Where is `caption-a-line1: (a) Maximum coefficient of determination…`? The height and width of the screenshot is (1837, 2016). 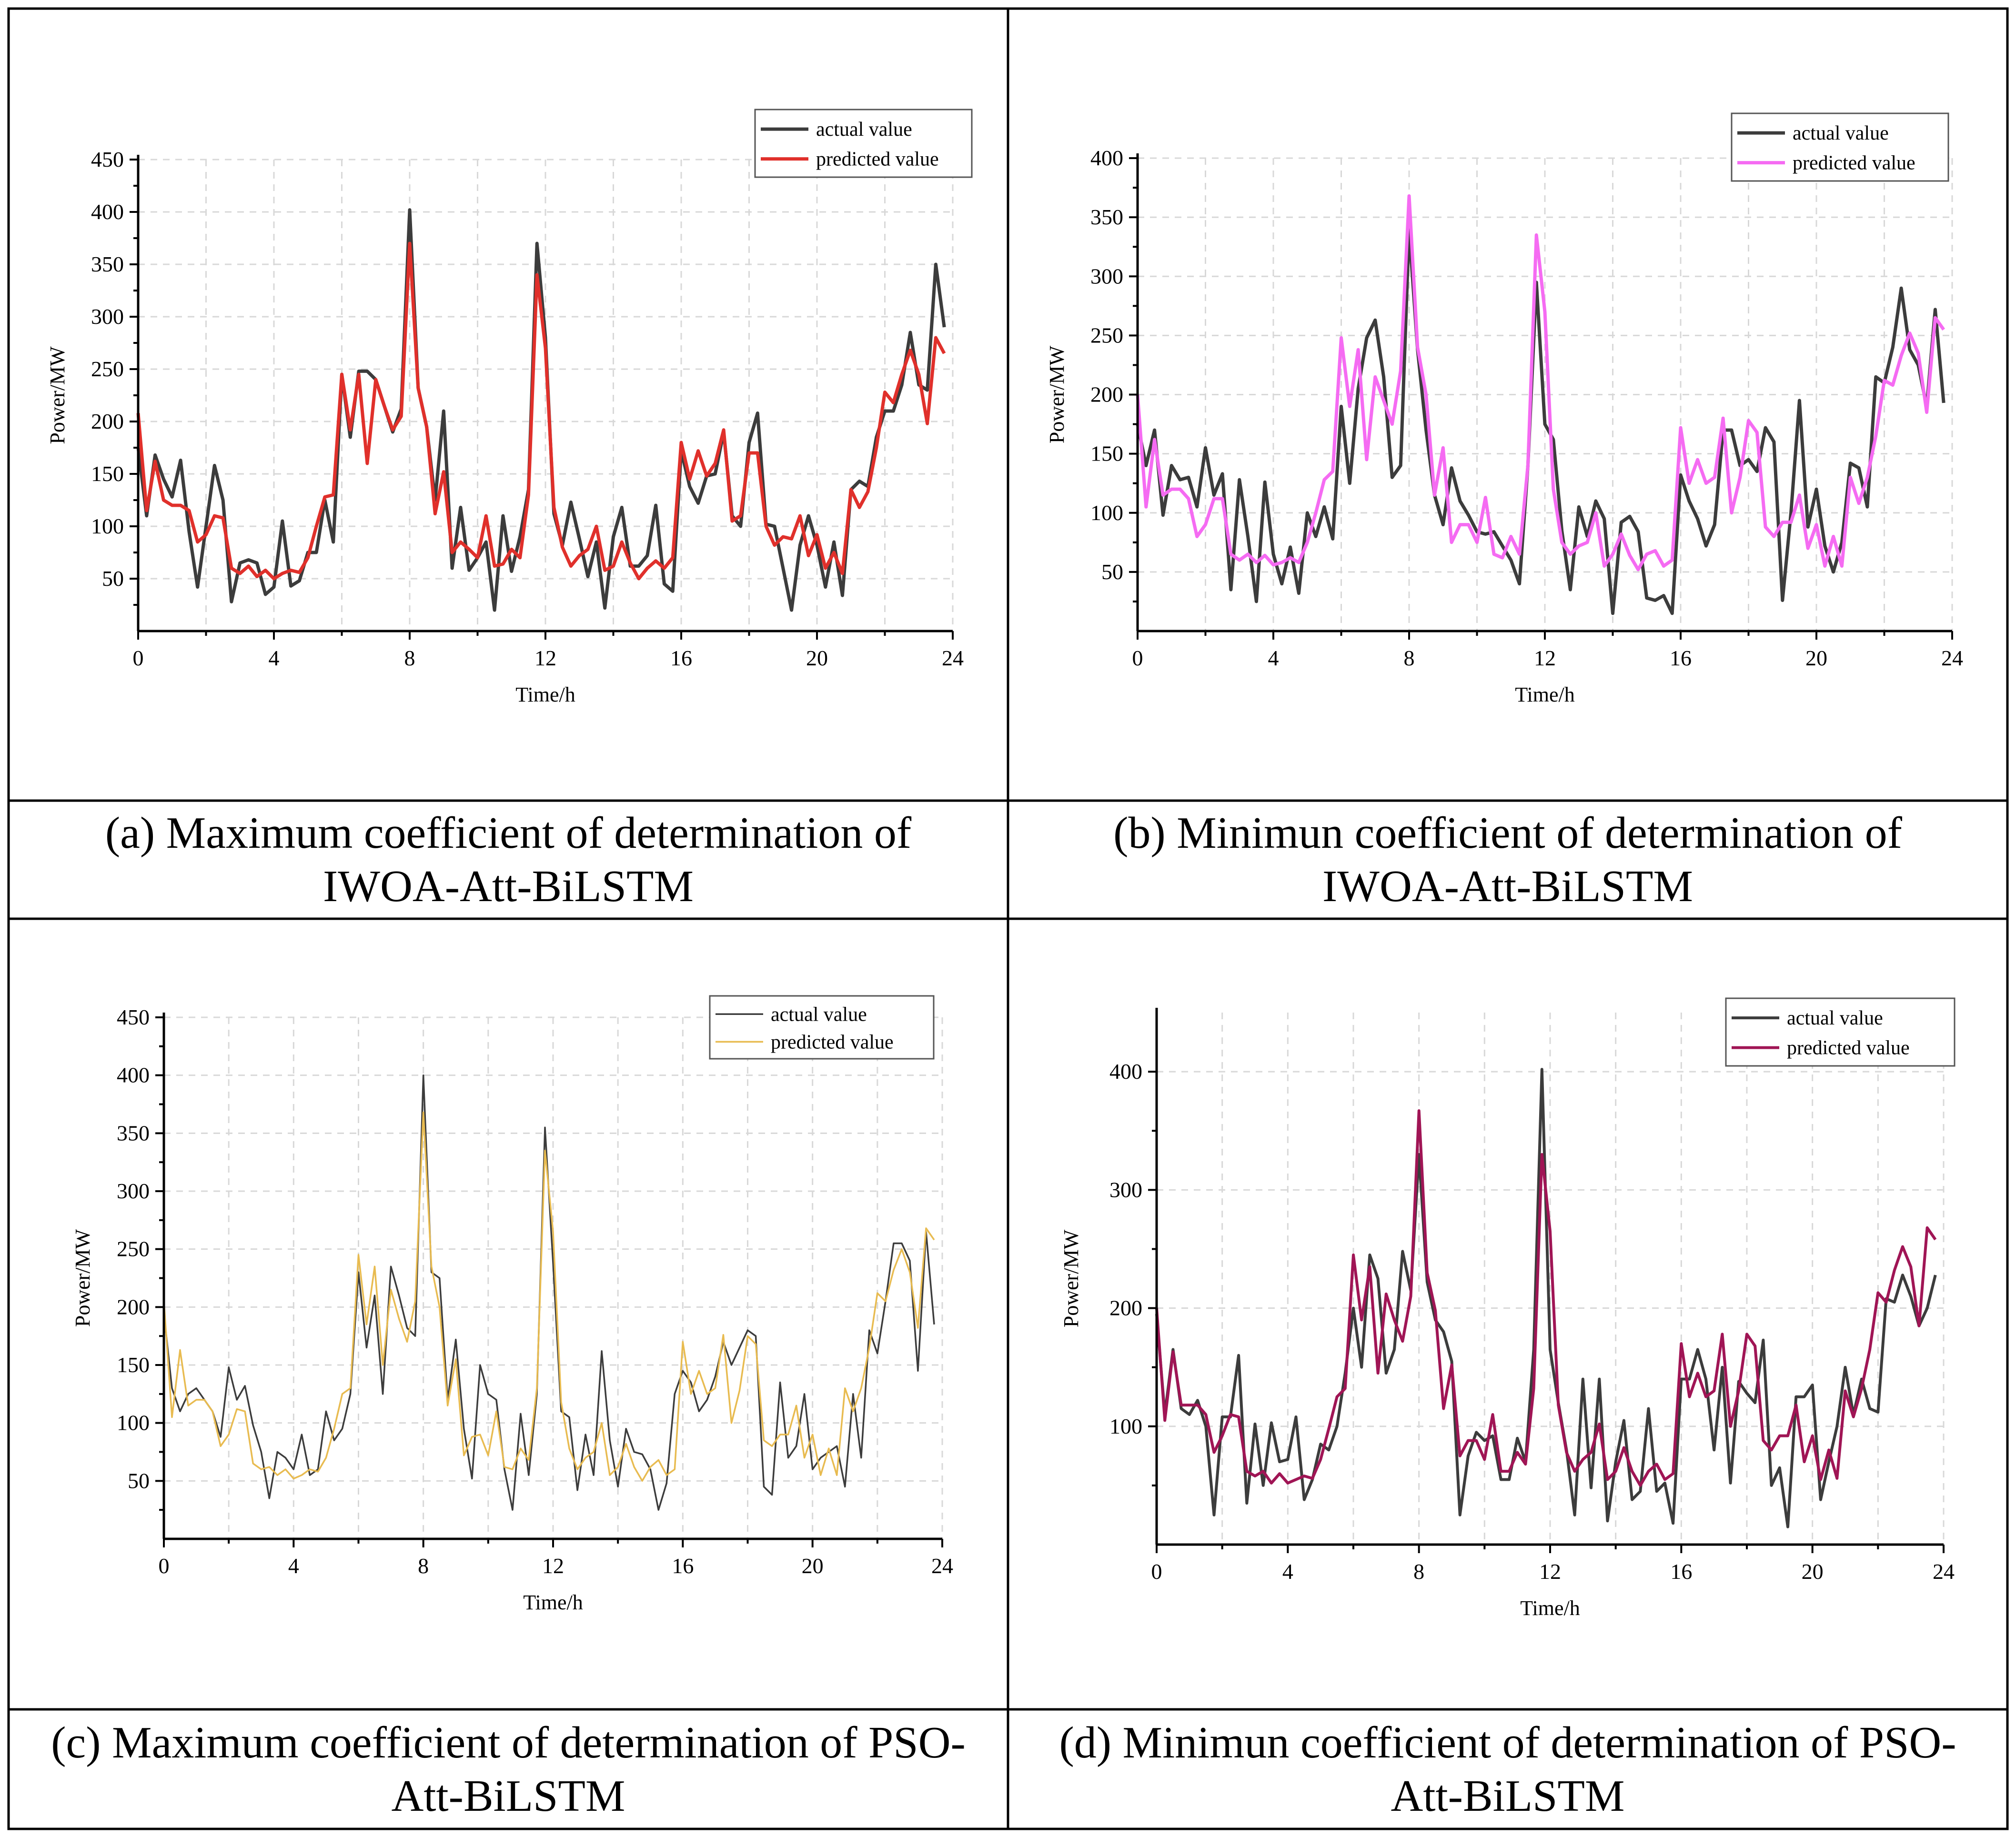
caption-a-line1: (a) Maximum coefficient of determination… is located at coordinates (509, 833).